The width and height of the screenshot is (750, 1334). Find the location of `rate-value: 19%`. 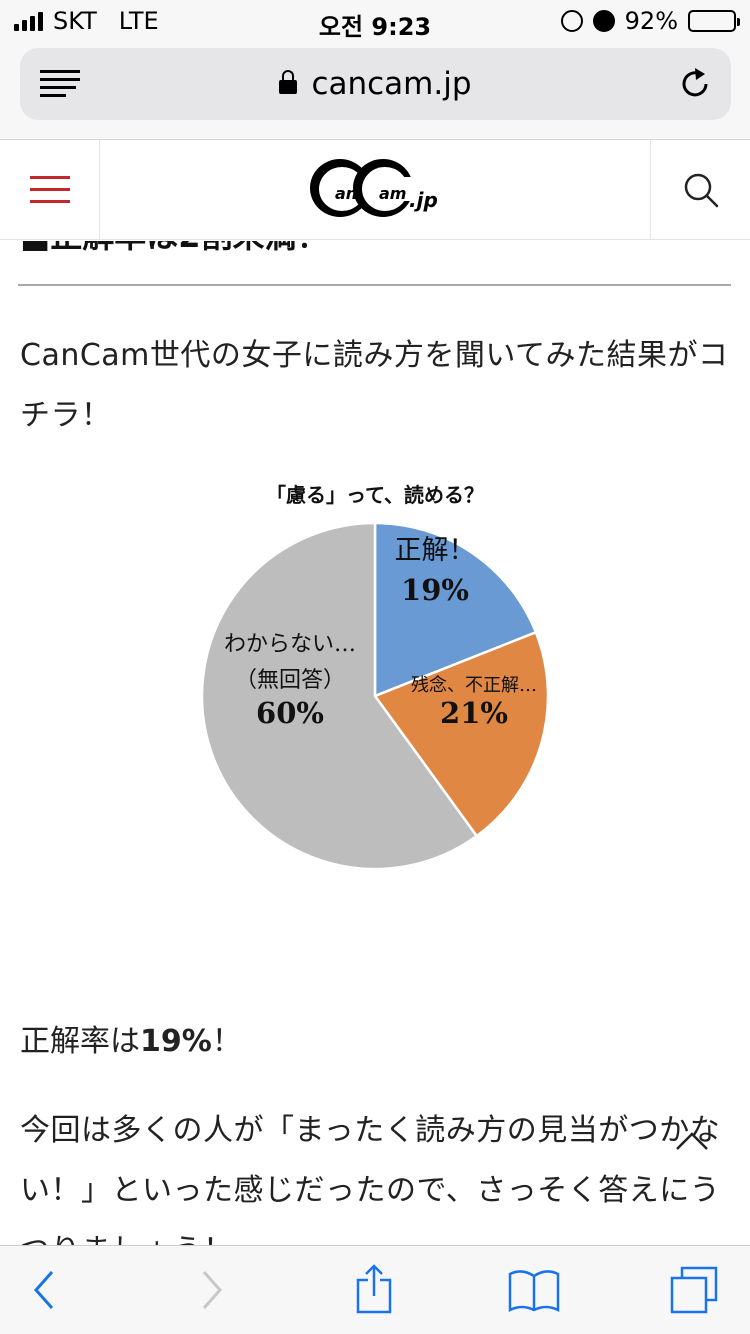

rate-value: 19% is located at coordinates (176, 1041).